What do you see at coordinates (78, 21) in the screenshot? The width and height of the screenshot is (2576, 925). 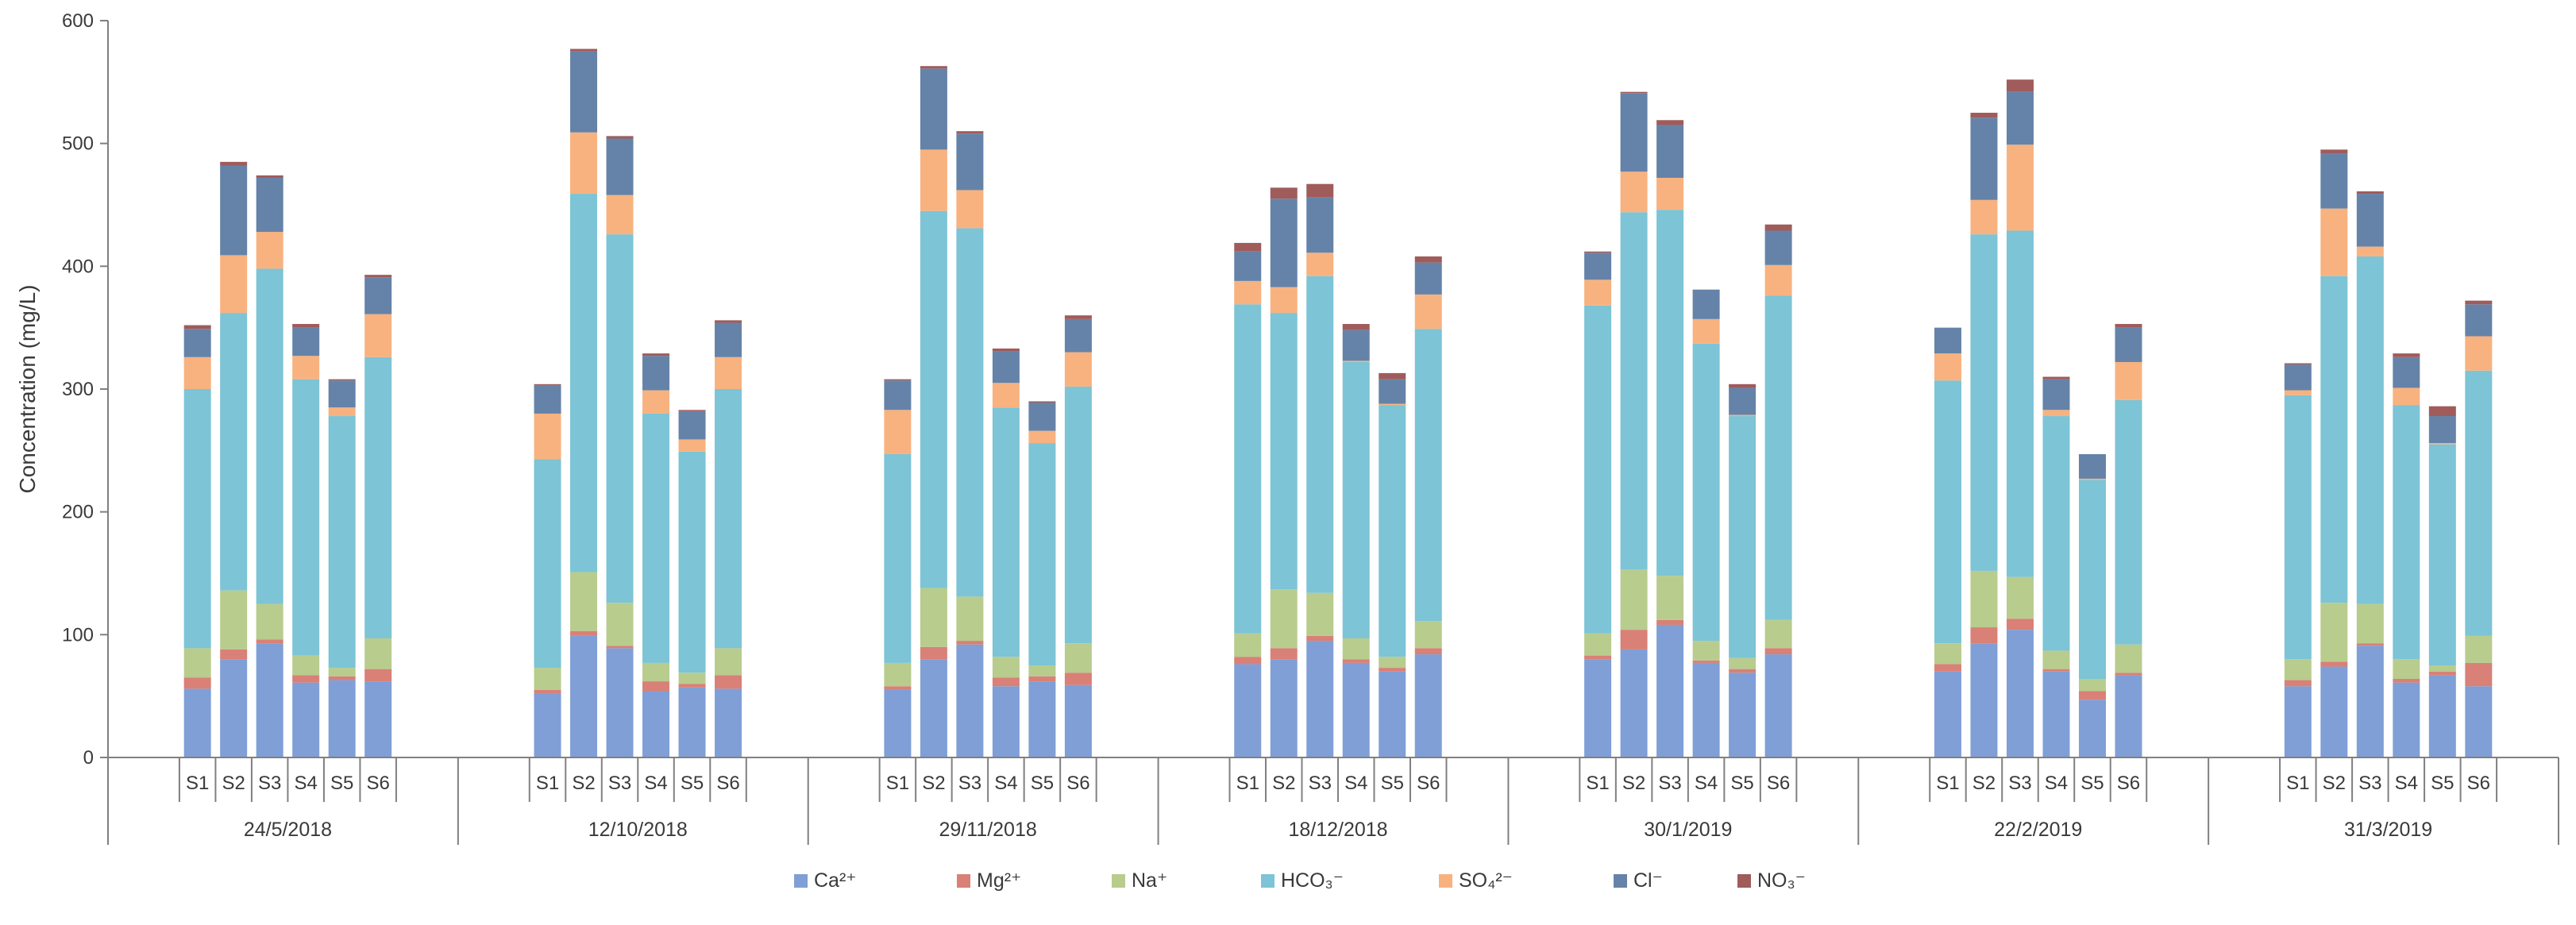 I see `y-tick-label: 600` at bounding box center [78, 21].